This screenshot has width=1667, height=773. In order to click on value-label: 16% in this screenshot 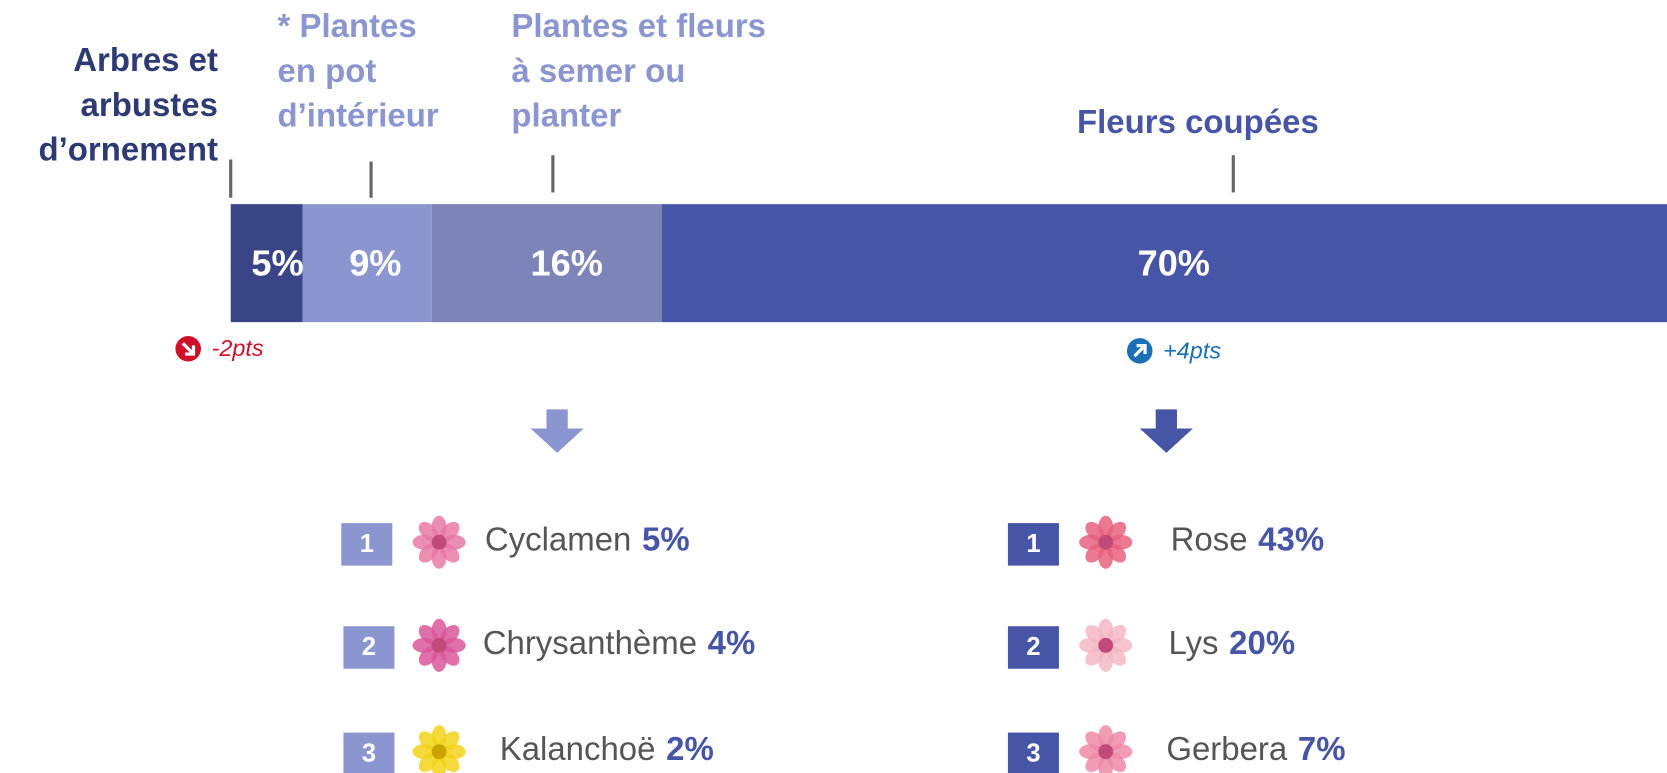, I will do `click(567, 262)`.